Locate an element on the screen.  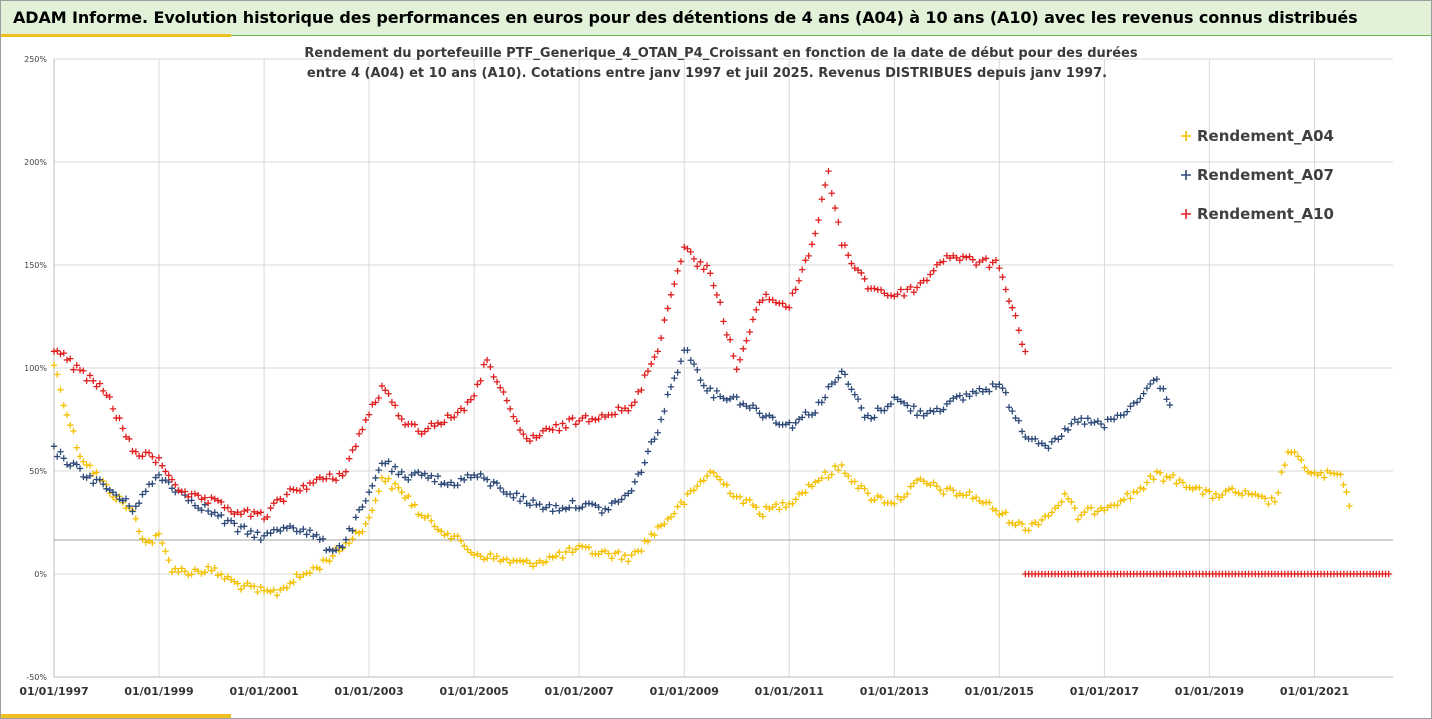
x-tick-label: 01/01/2015 is located at coordinates (999, 691).